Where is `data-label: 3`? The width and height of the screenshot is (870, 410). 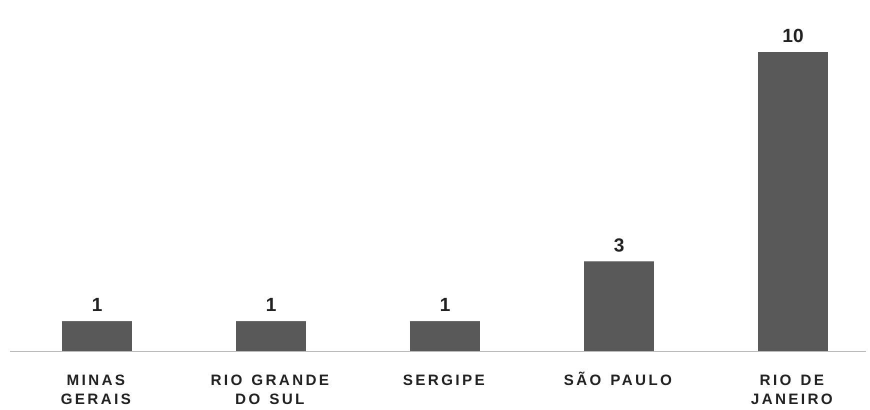
data-label: 3 is located at coordinates (619, 245).